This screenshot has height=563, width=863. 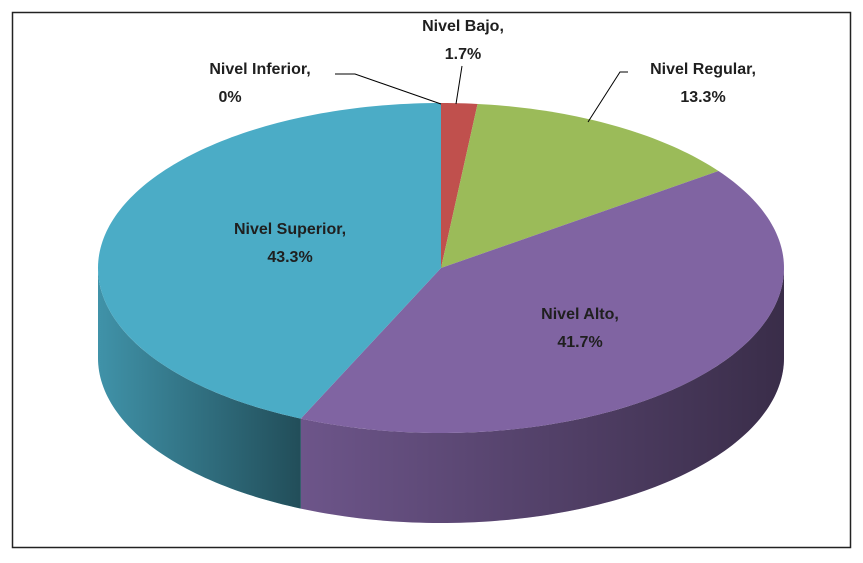 I want to click on data-label-name: Nivel Alto,, so click(x=580, y=314).